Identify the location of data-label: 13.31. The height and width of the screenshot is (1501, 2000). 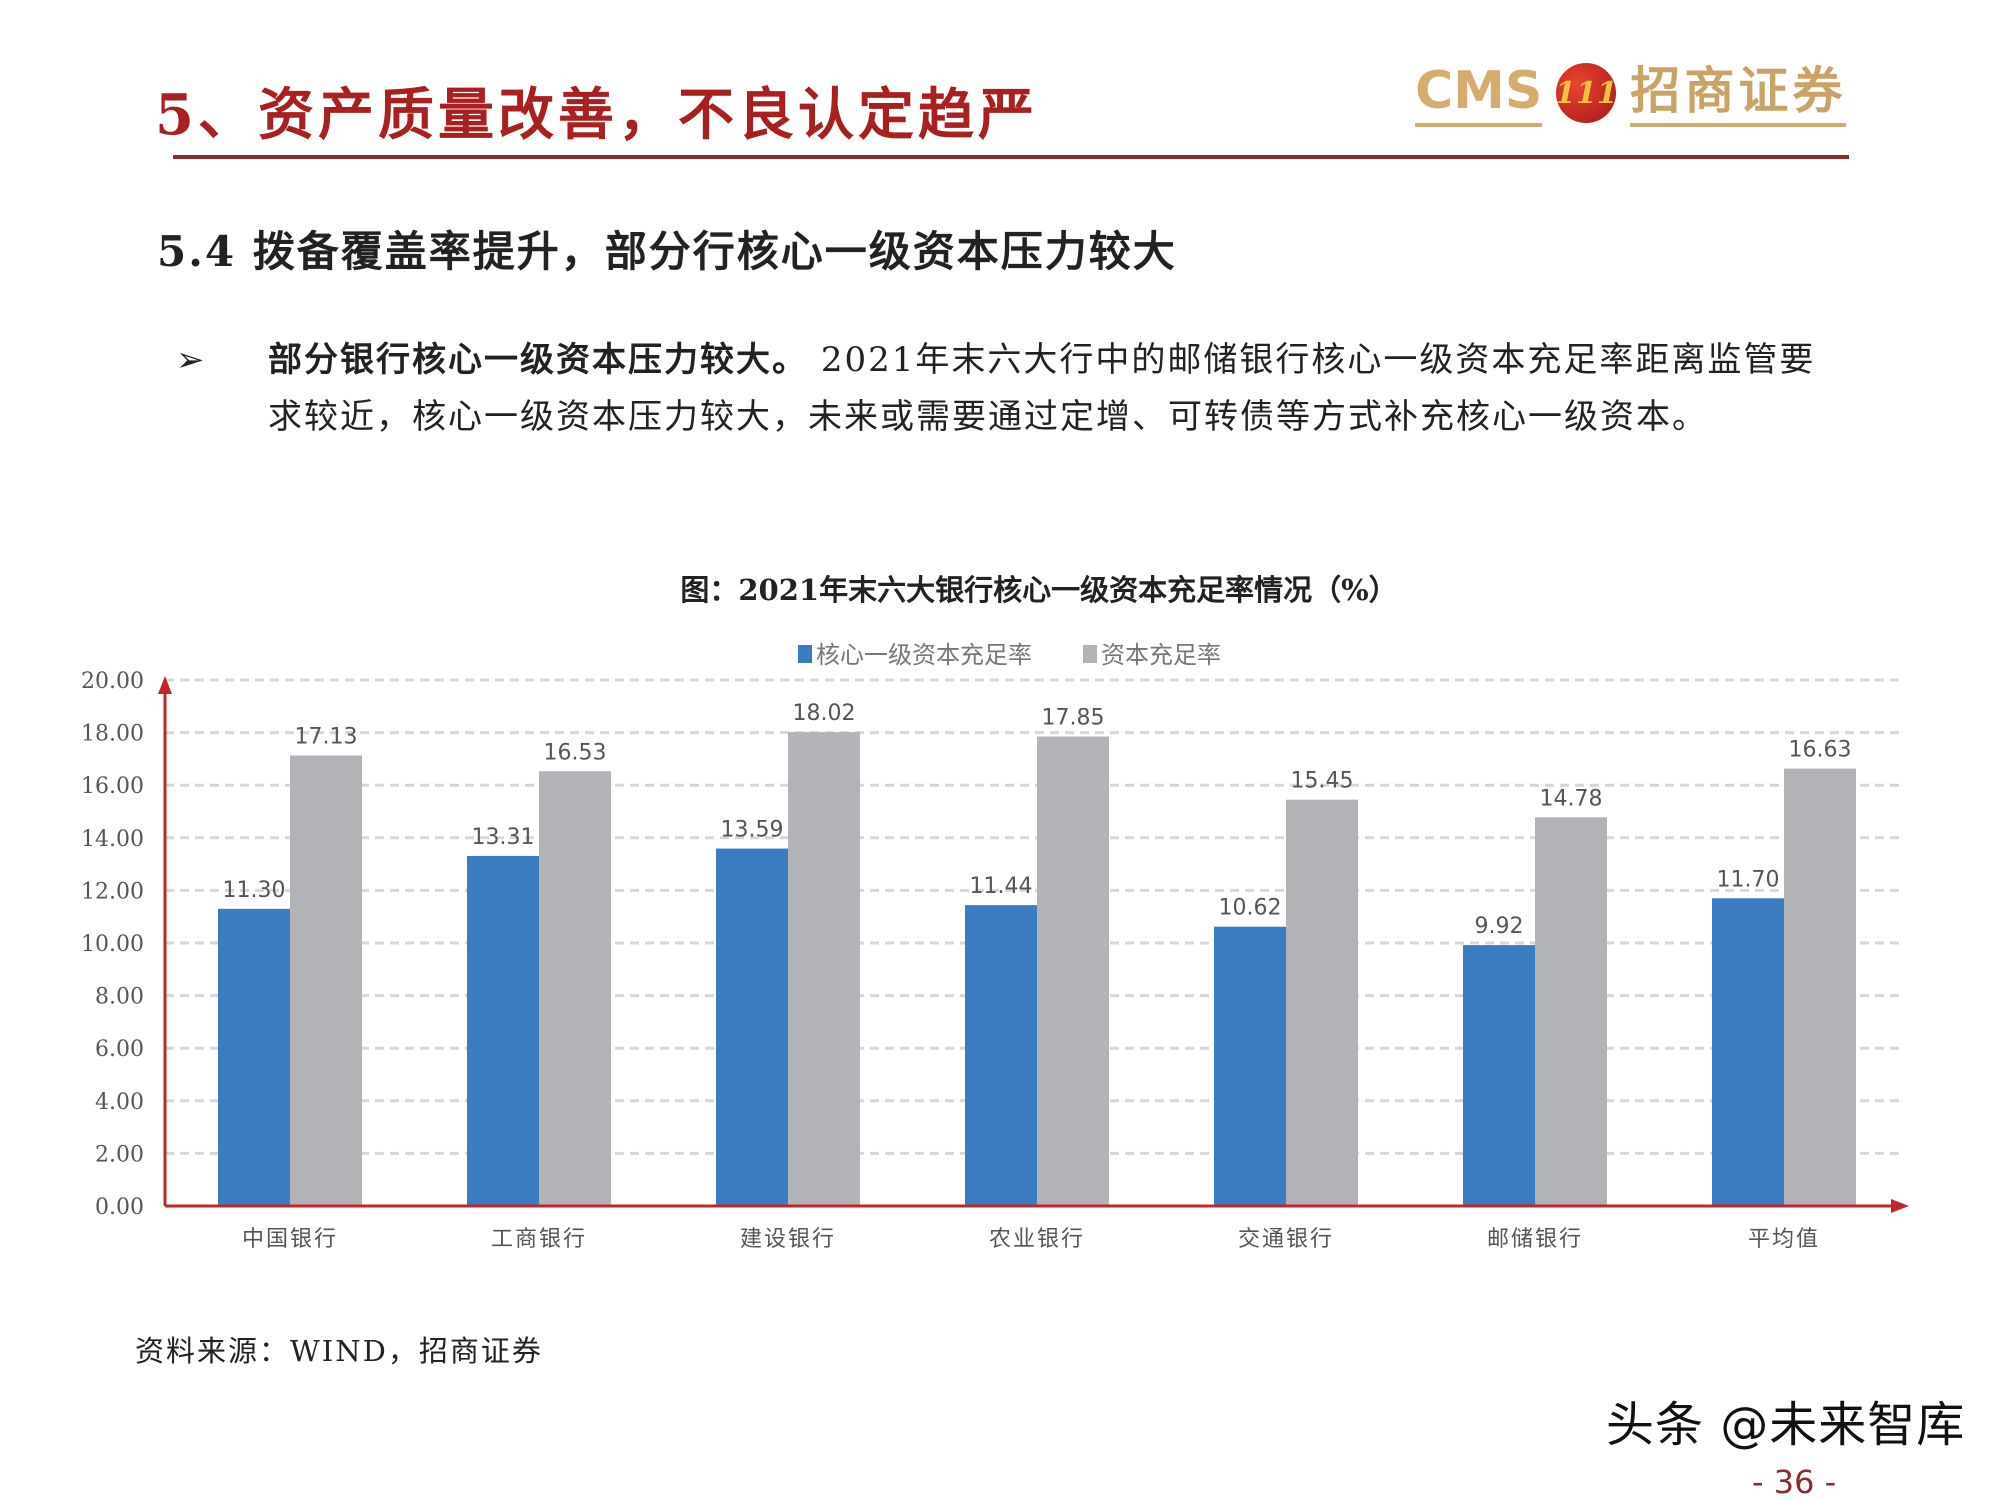
(503, 837).